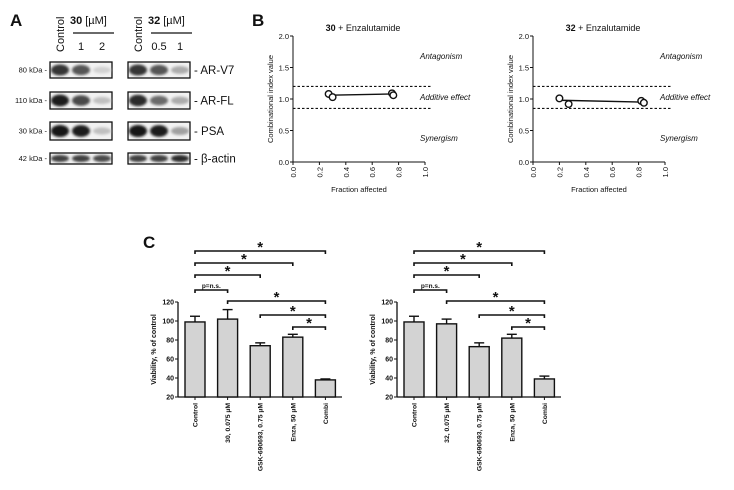  I want to click on significance-label: p=n.s., so click(211, 286).